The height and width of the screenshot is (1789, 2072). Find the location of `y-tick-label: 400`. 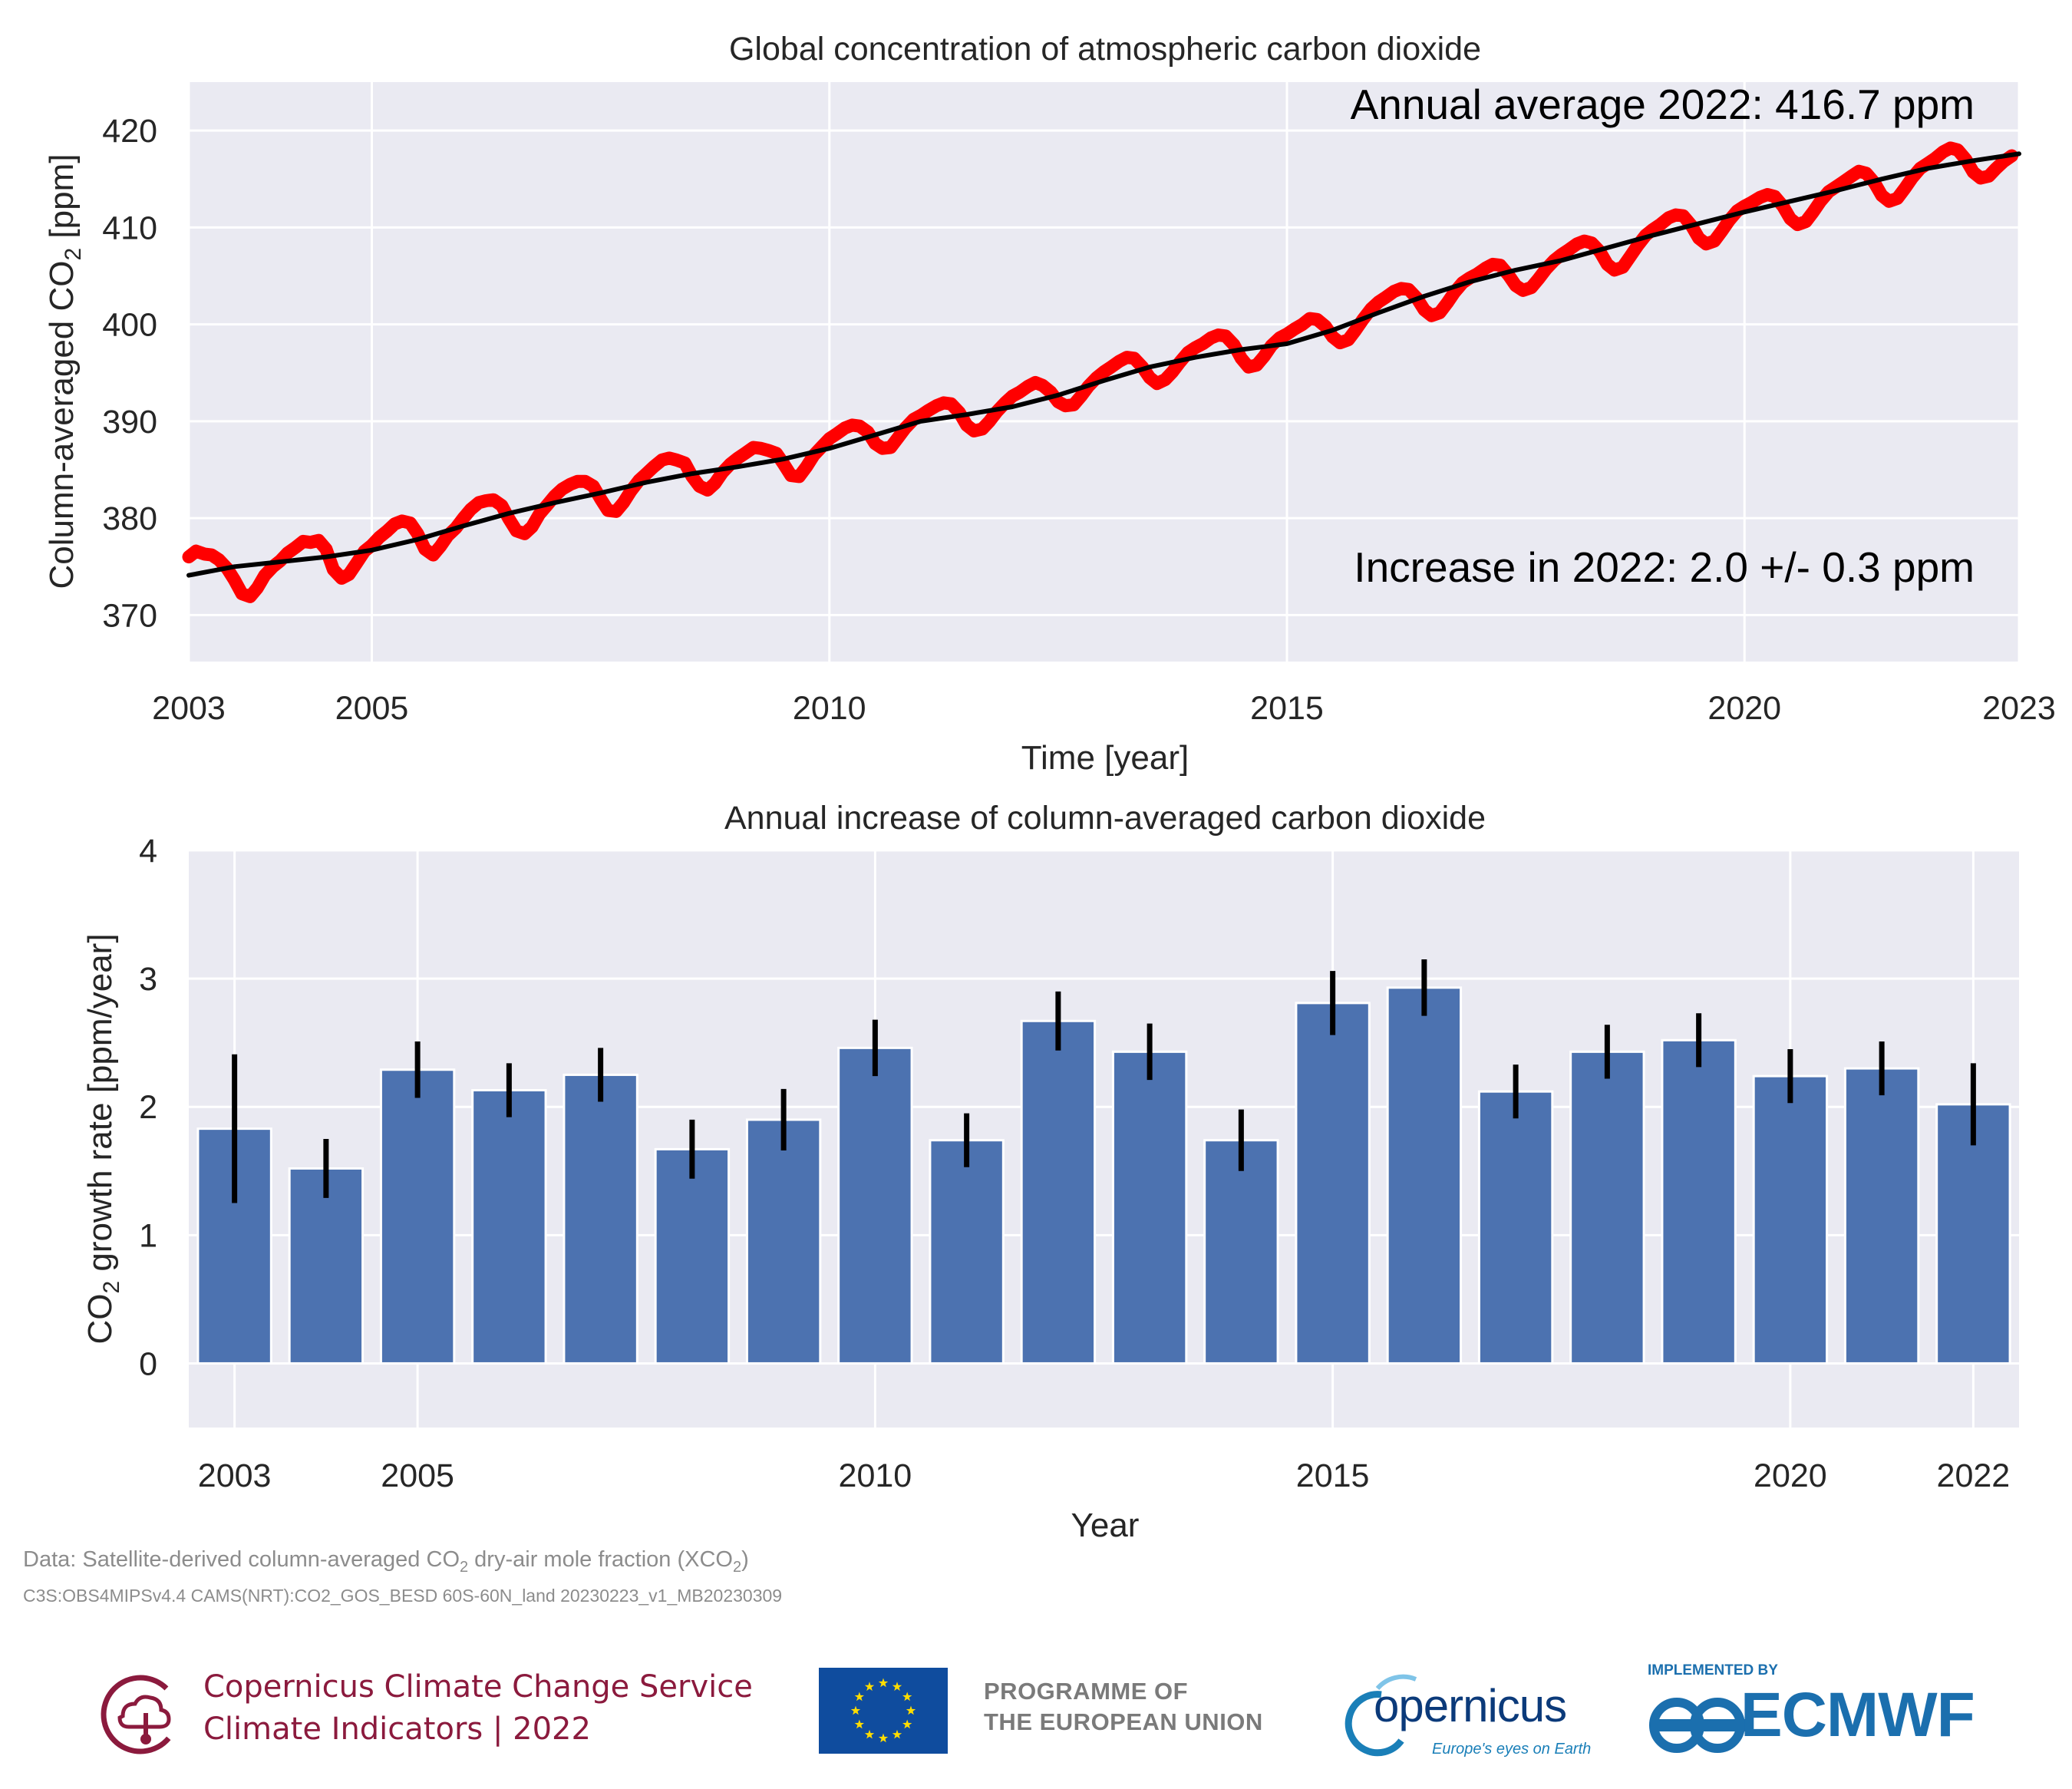

y-tick-label: 400 is located at coordinates (129, 325).